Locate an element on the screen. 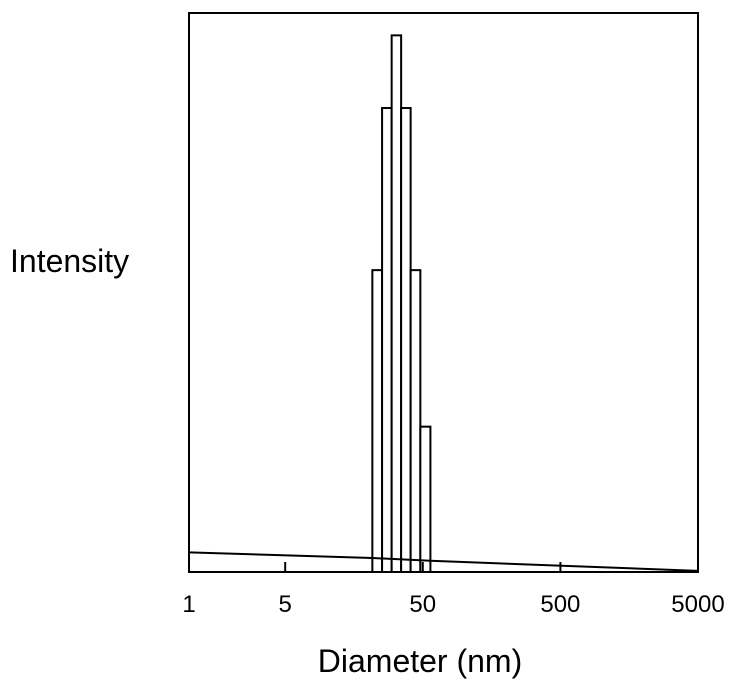 The height and width of the screenshot is (685, 742). x-axis-title: Diameter (nm) is located at coordinates (420, 661).